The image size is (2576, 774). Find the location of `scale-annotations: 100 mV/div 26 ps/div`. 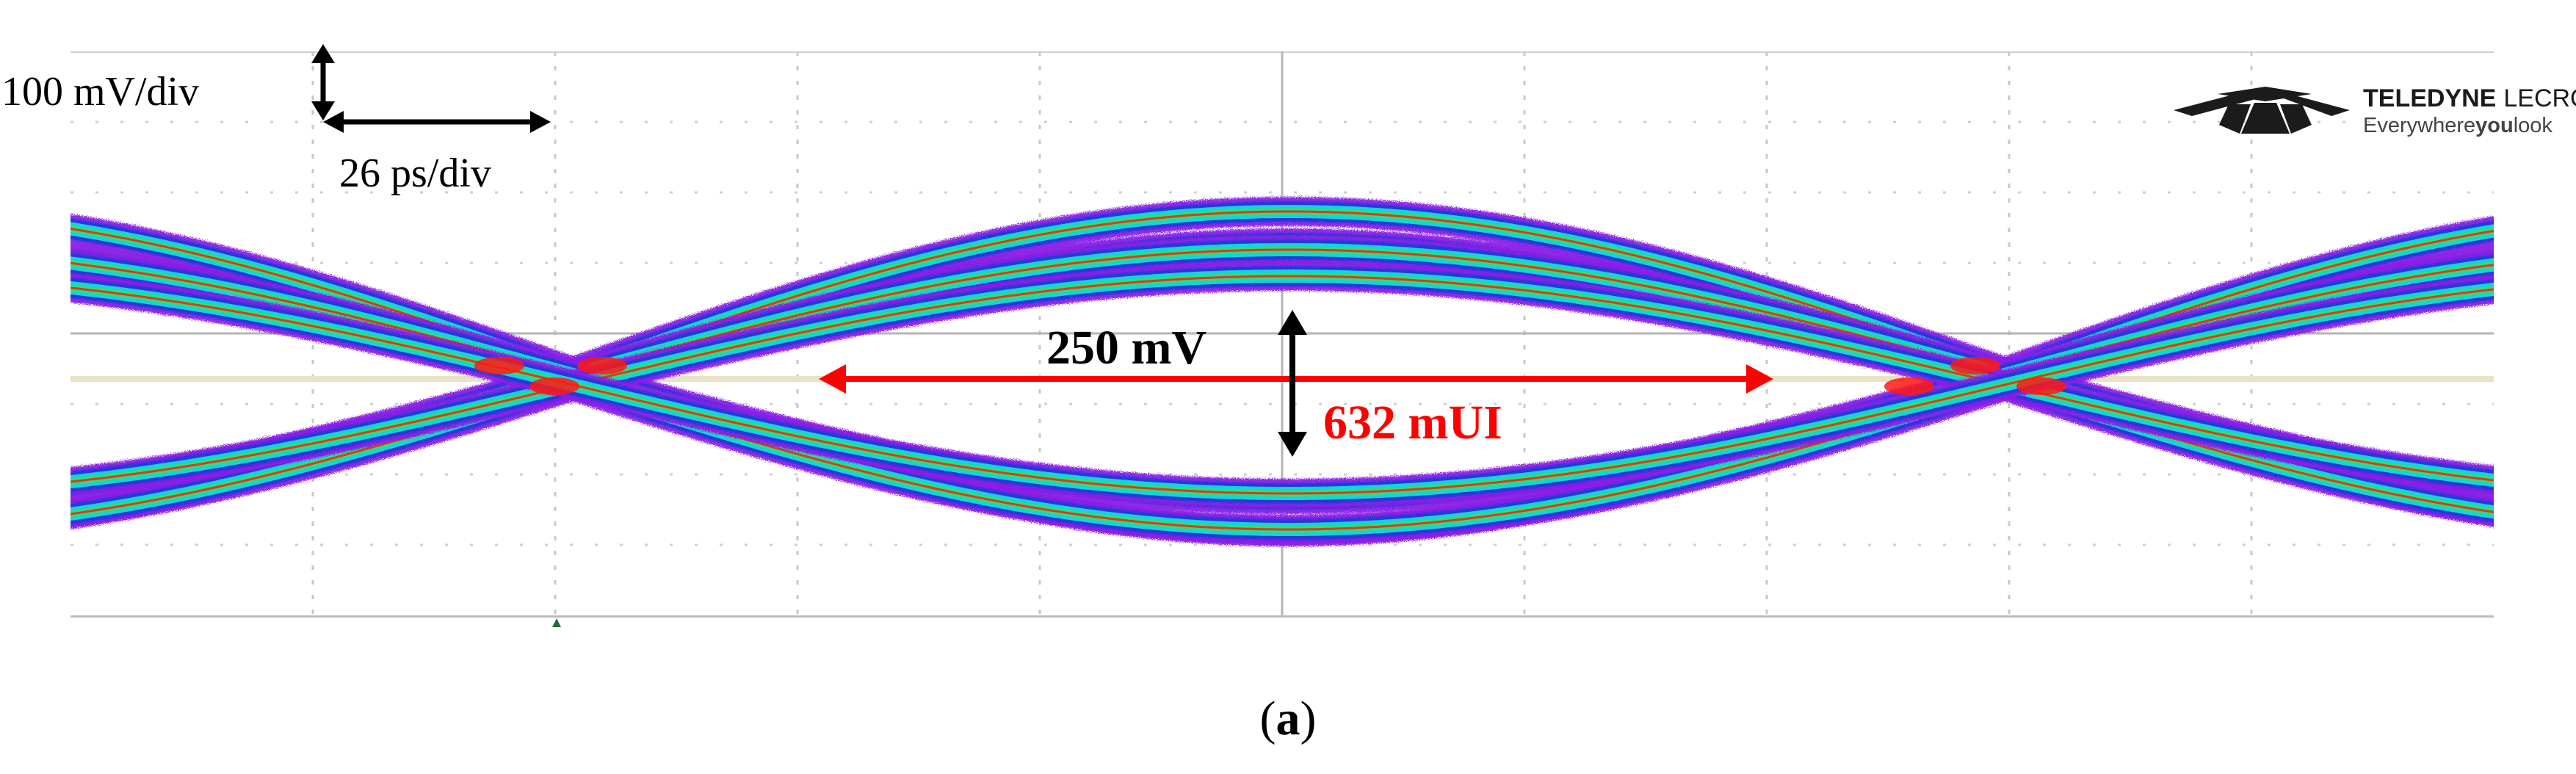

scale-annotations: 100 mV/div 26 ps/div is located at coordinates (276, 120).